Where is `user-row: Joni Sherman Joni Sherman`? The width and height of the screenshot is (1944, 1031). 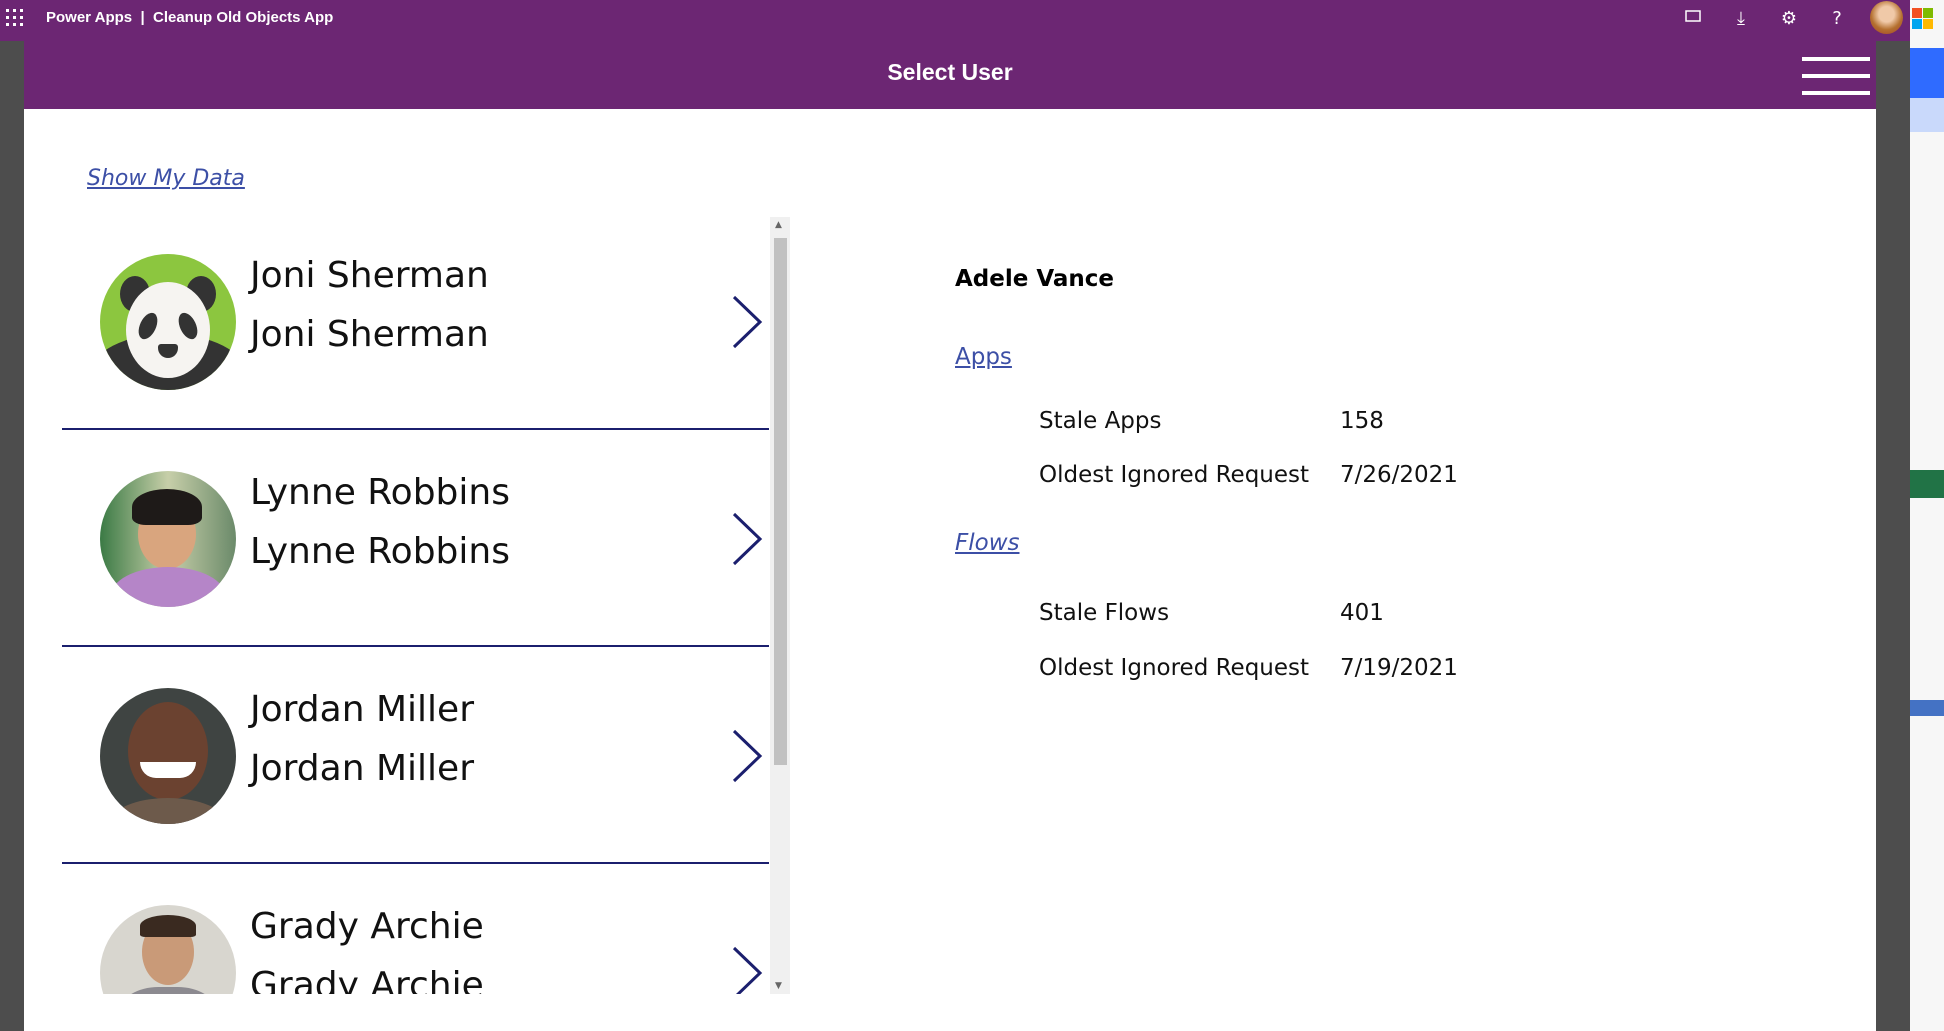
user-row: Joni Sherman Joni Sherman is located at coordinates (415, 321).